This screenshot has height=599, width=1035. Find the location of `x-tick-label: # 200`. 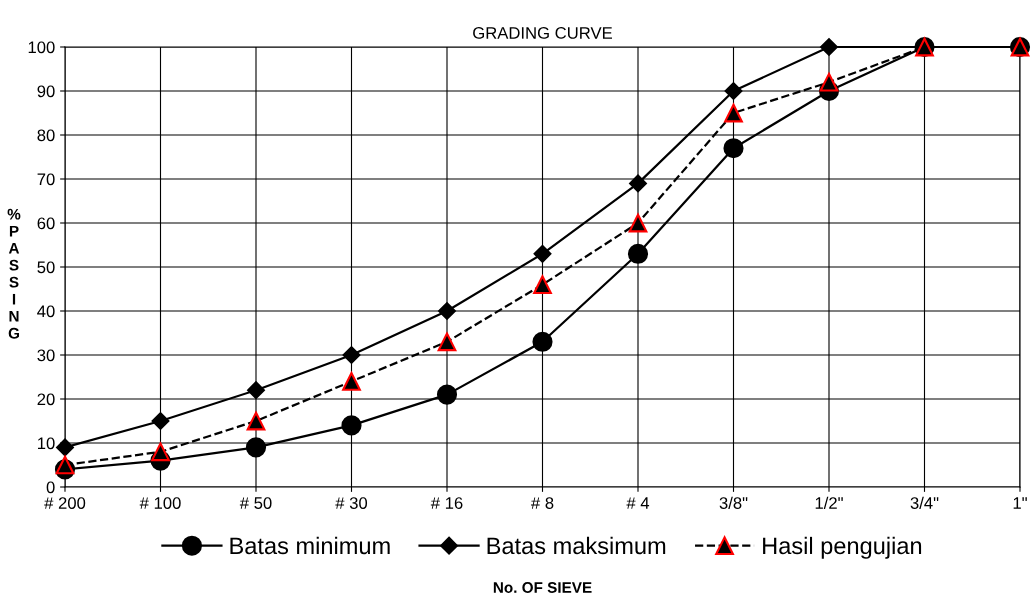

x-tick-label: # 200 is located at coordinates (65, 503).